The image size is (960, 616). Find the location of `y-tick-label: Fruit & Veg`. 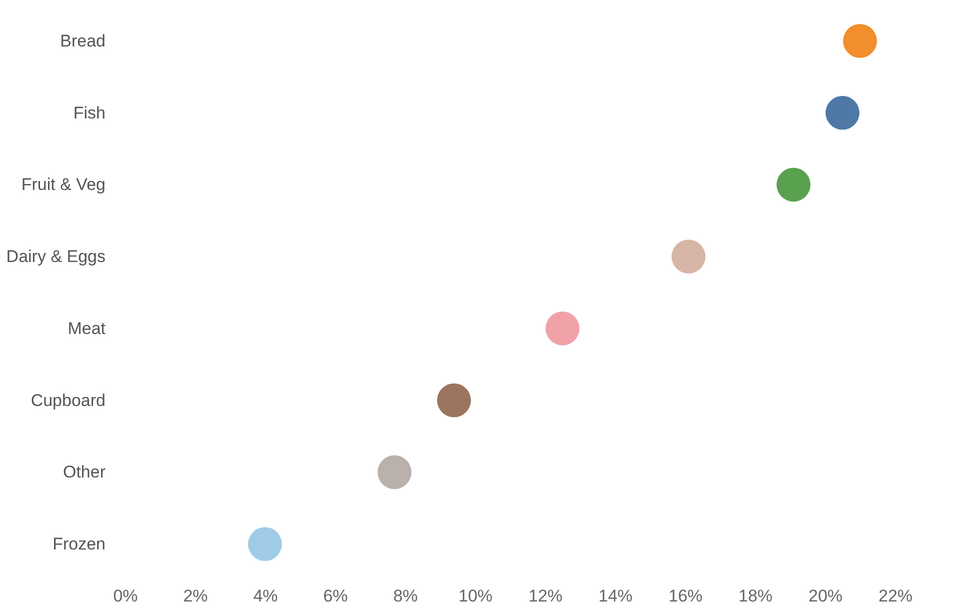

y-tick-label: Fruit & Veg is located at coordinates (63, 184).